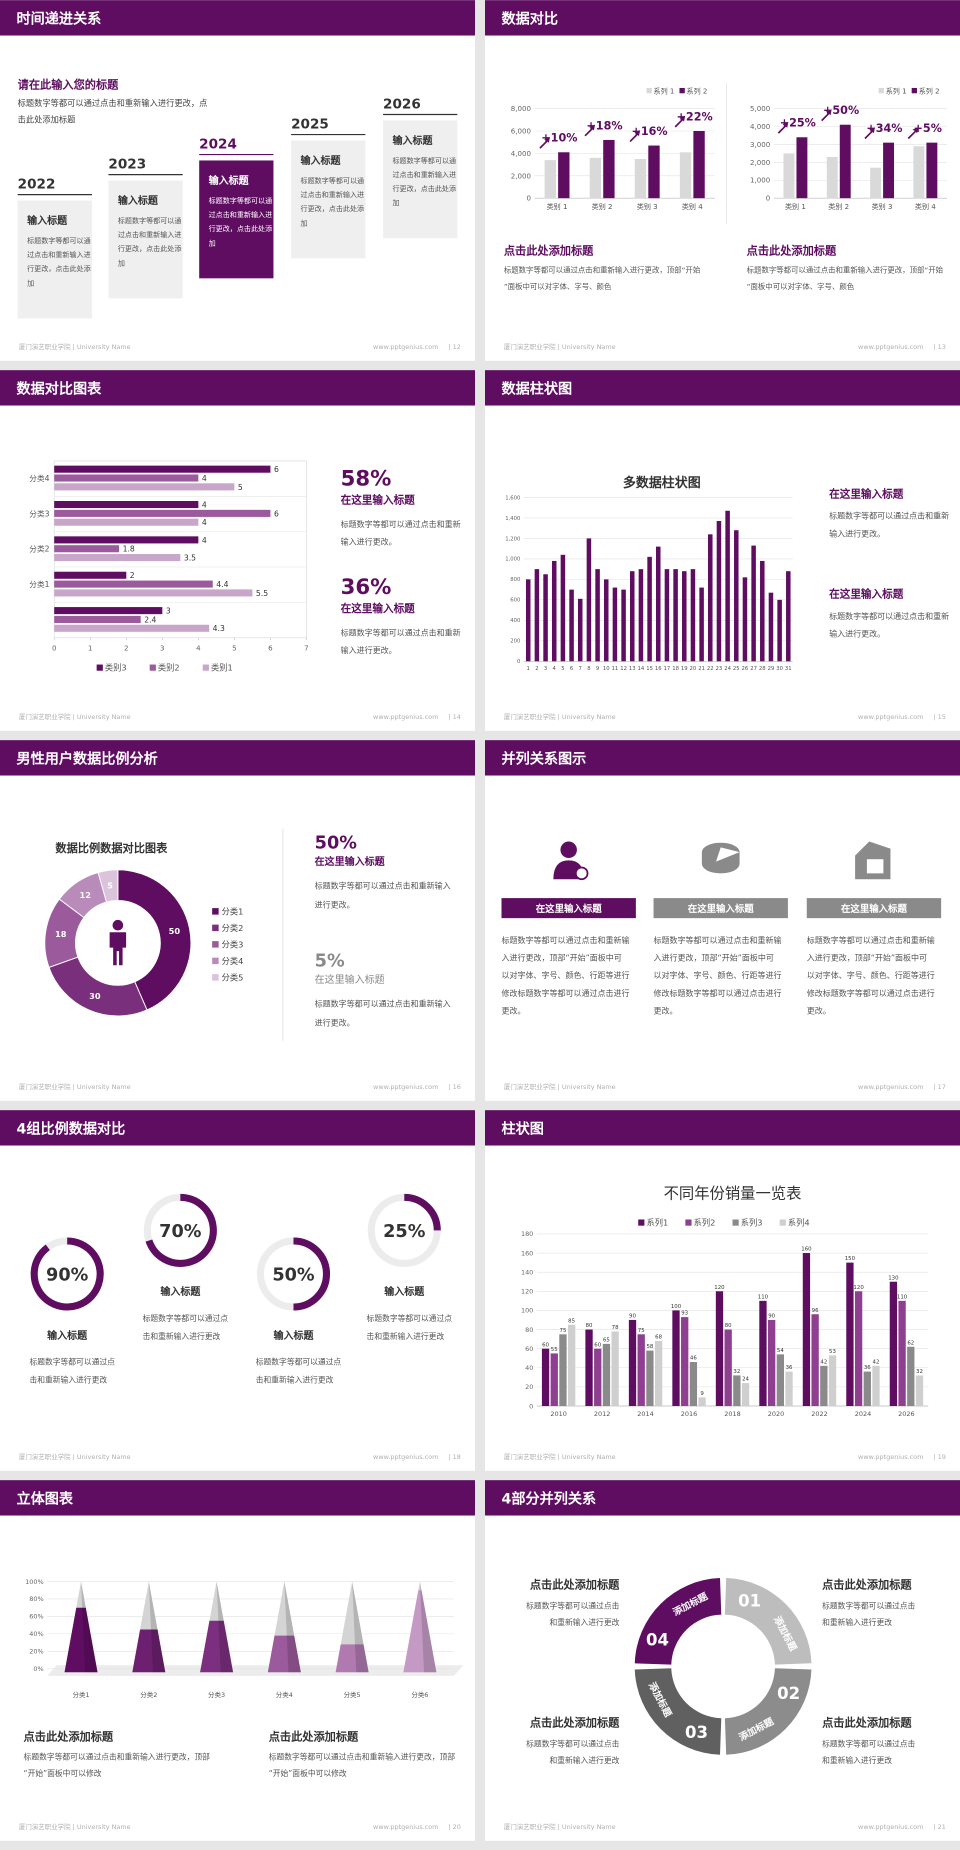  What do you see at coordinates (127, 165) in the screenshot?
I see `year: 2023` at bounding box center [127, 165].